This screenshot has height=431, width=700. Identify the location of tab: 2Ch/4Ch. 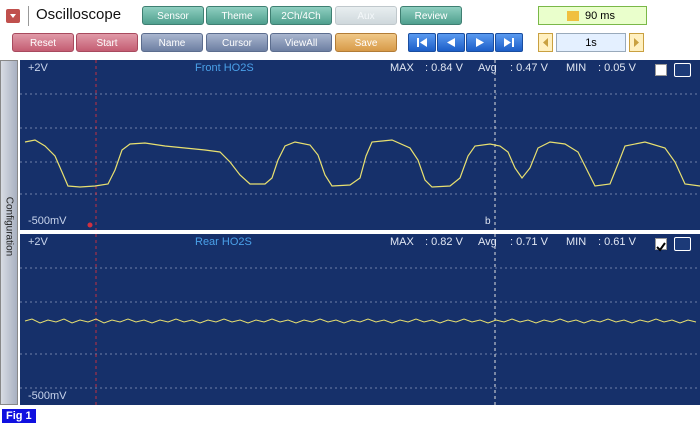
(301, 15).